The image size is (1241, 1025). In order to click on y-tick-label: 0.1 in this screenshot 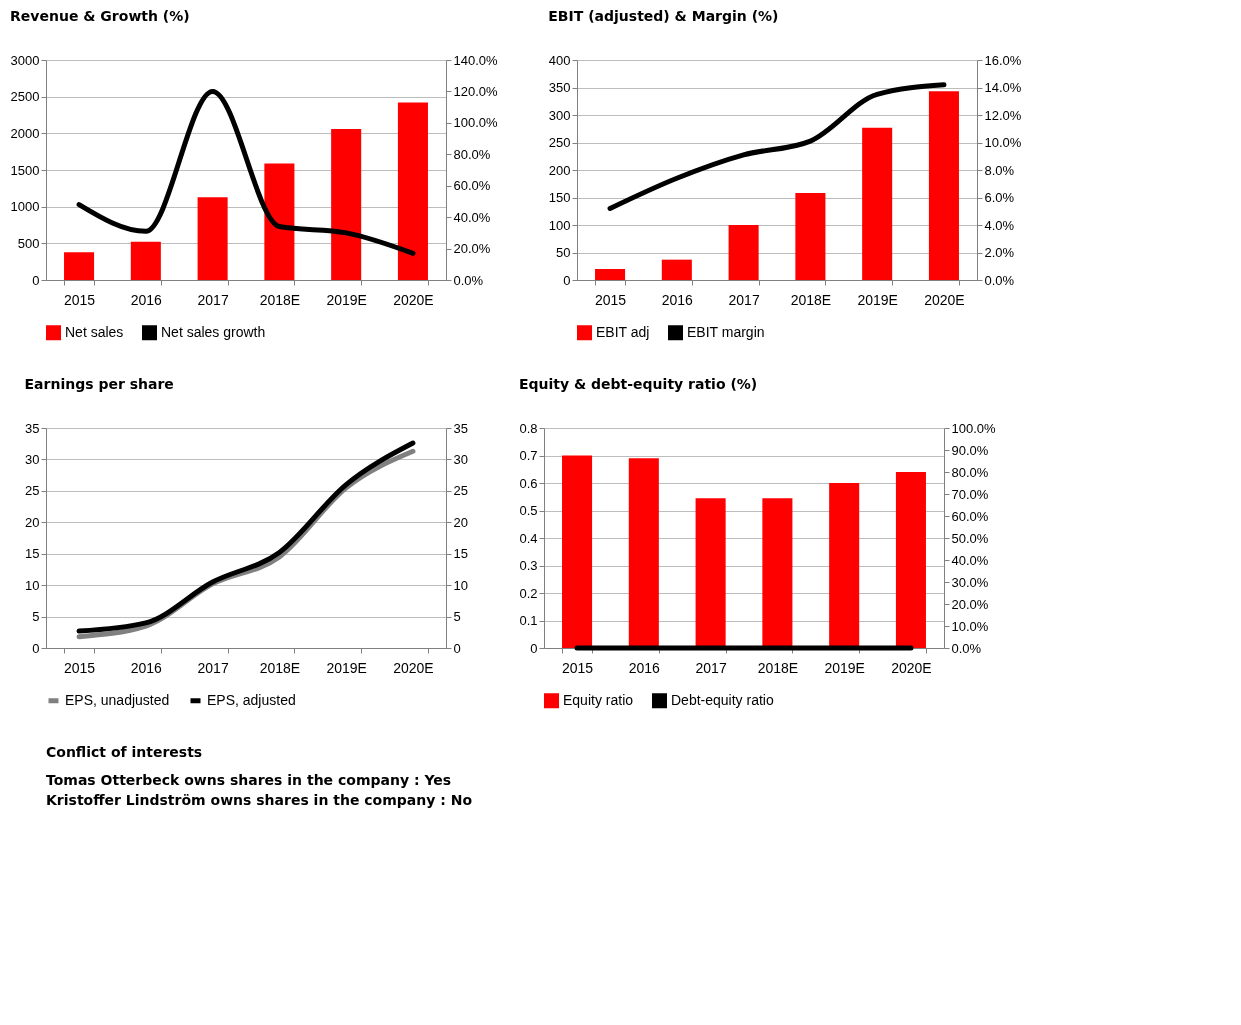, I will do `click(528, 620)`.